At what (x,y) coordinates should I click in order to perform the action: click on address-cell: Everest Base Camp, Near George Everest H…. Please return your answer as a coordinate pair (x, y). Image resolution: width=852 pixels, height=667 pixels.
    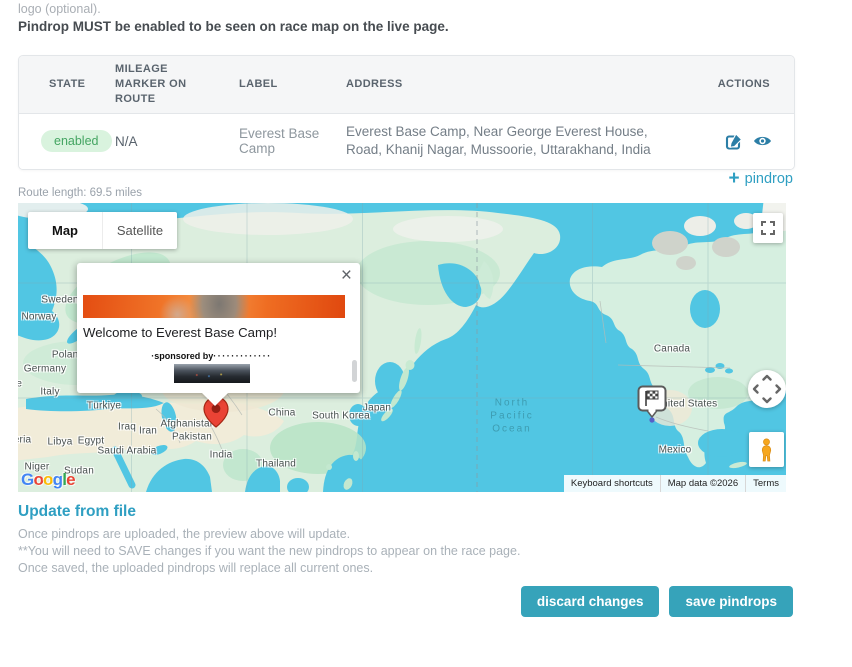
    Looking at the image, I should click on (498, 140).